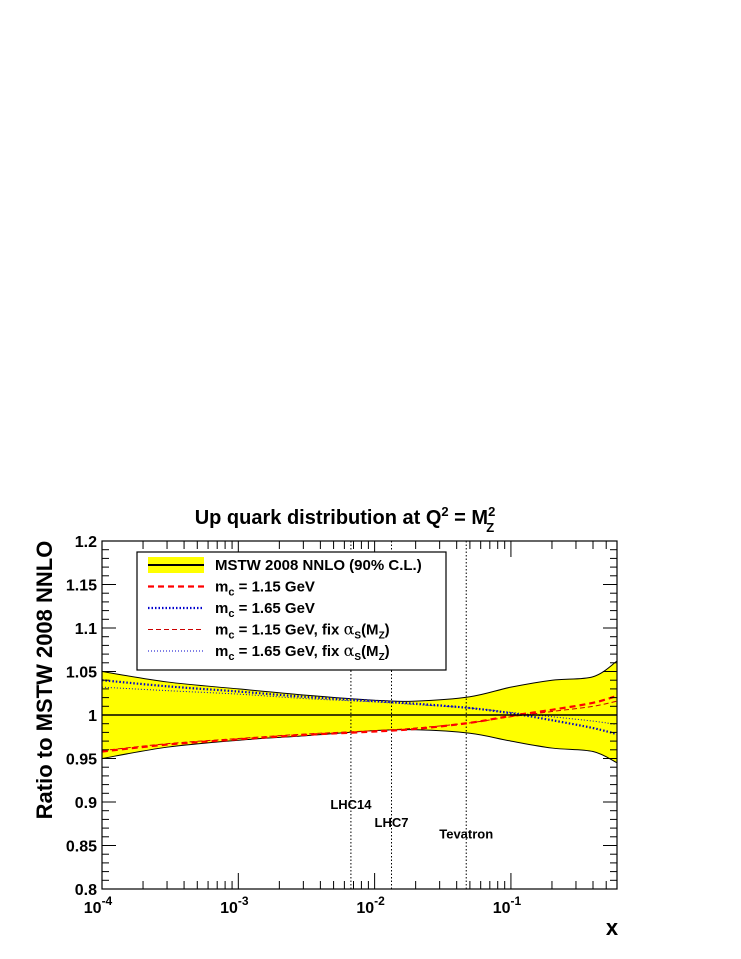 The width and height of the screenshot is (741, 959). I want to click on series-mc115, so click(359, 723).